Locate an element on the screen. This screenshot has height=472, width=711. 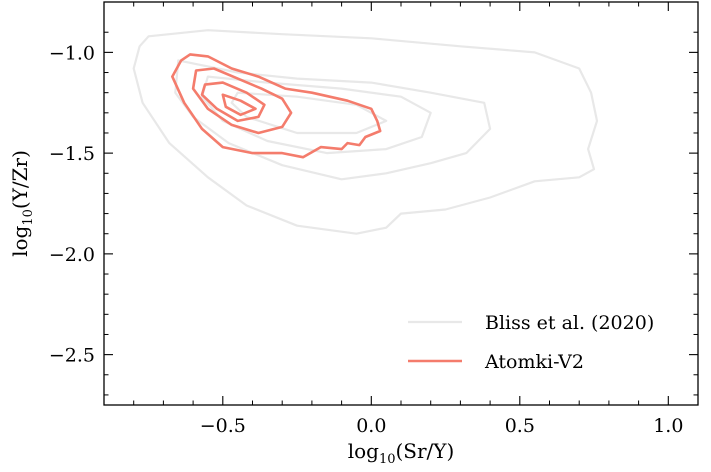
x-tick-label: 0.0 is located at coordinates (371, 426).